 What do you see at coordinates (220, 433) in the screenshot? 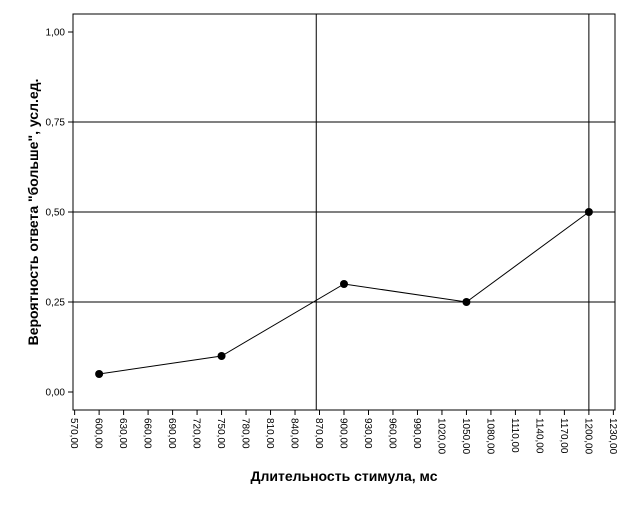
I see `x-tick-label: 750,00` at bounding box center [220, 433].